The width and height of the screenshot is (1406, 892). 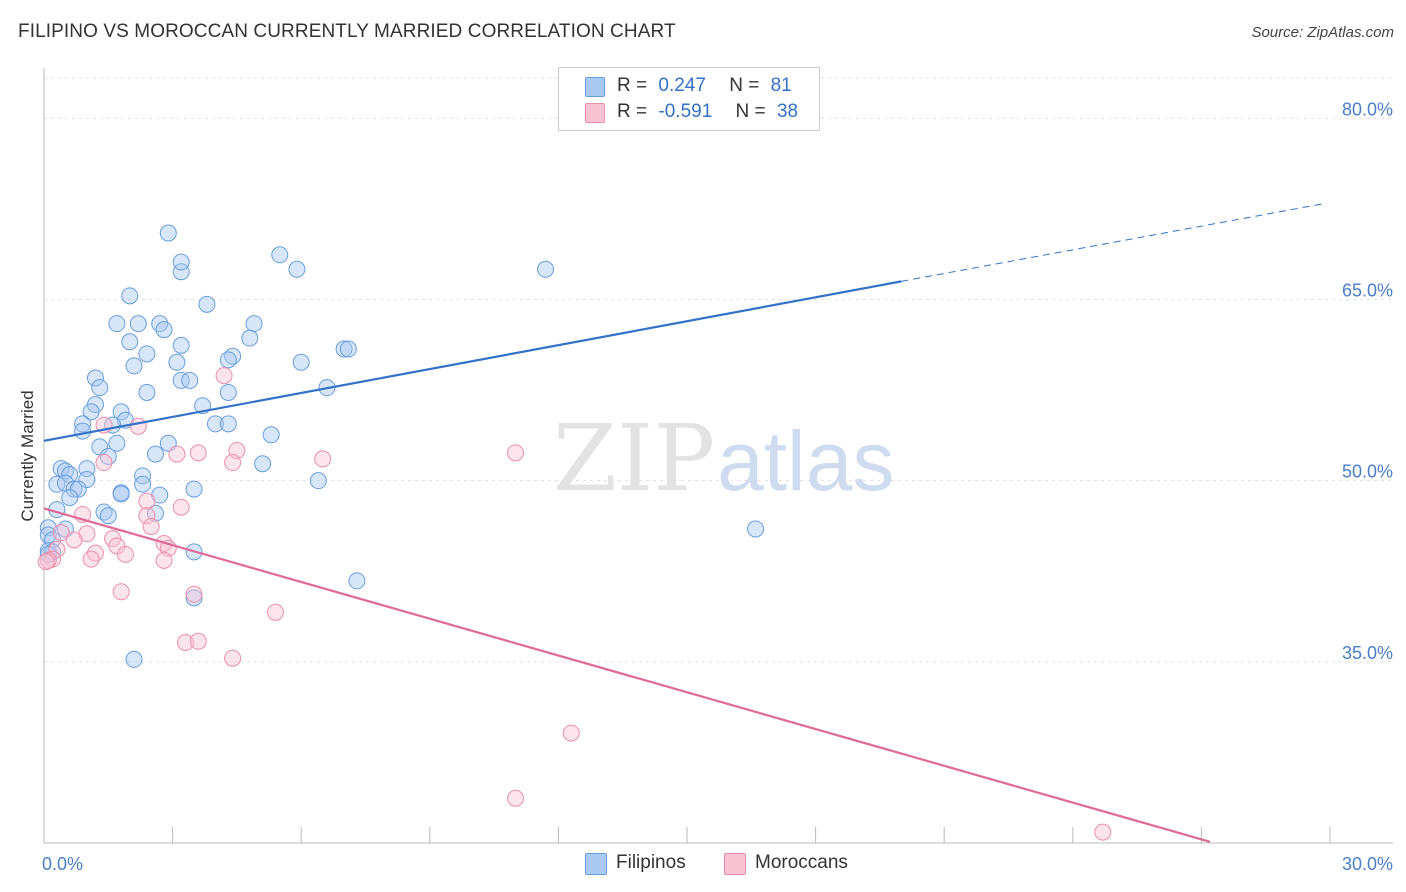 I want to click on bottom-legend-swatch-filipinos, so click(x=596, y=864).